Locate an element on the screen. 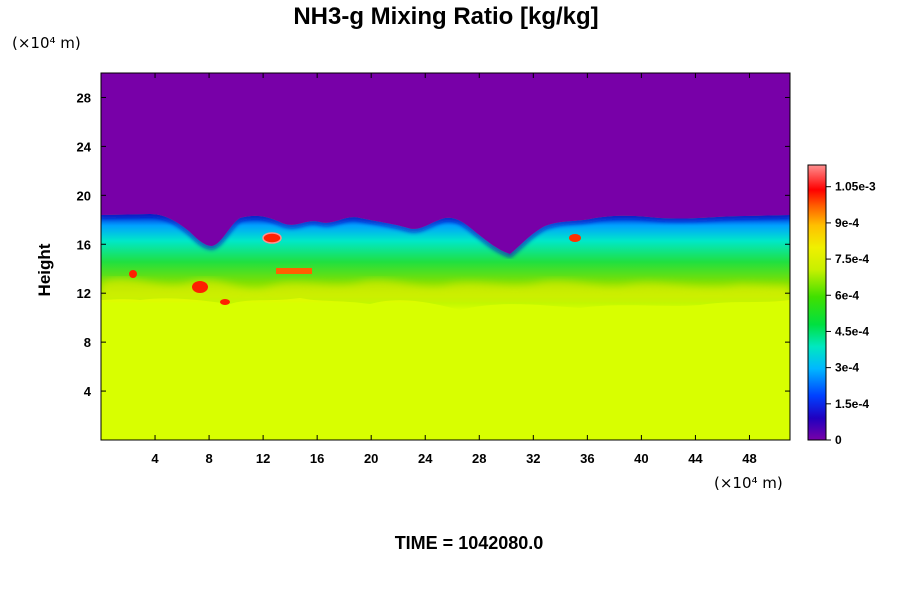 The height and width of the screenshot is (600, 900). chart-title: NH3-g Mixing Ratio [kg/kg] is located at coordinates (445, 16).